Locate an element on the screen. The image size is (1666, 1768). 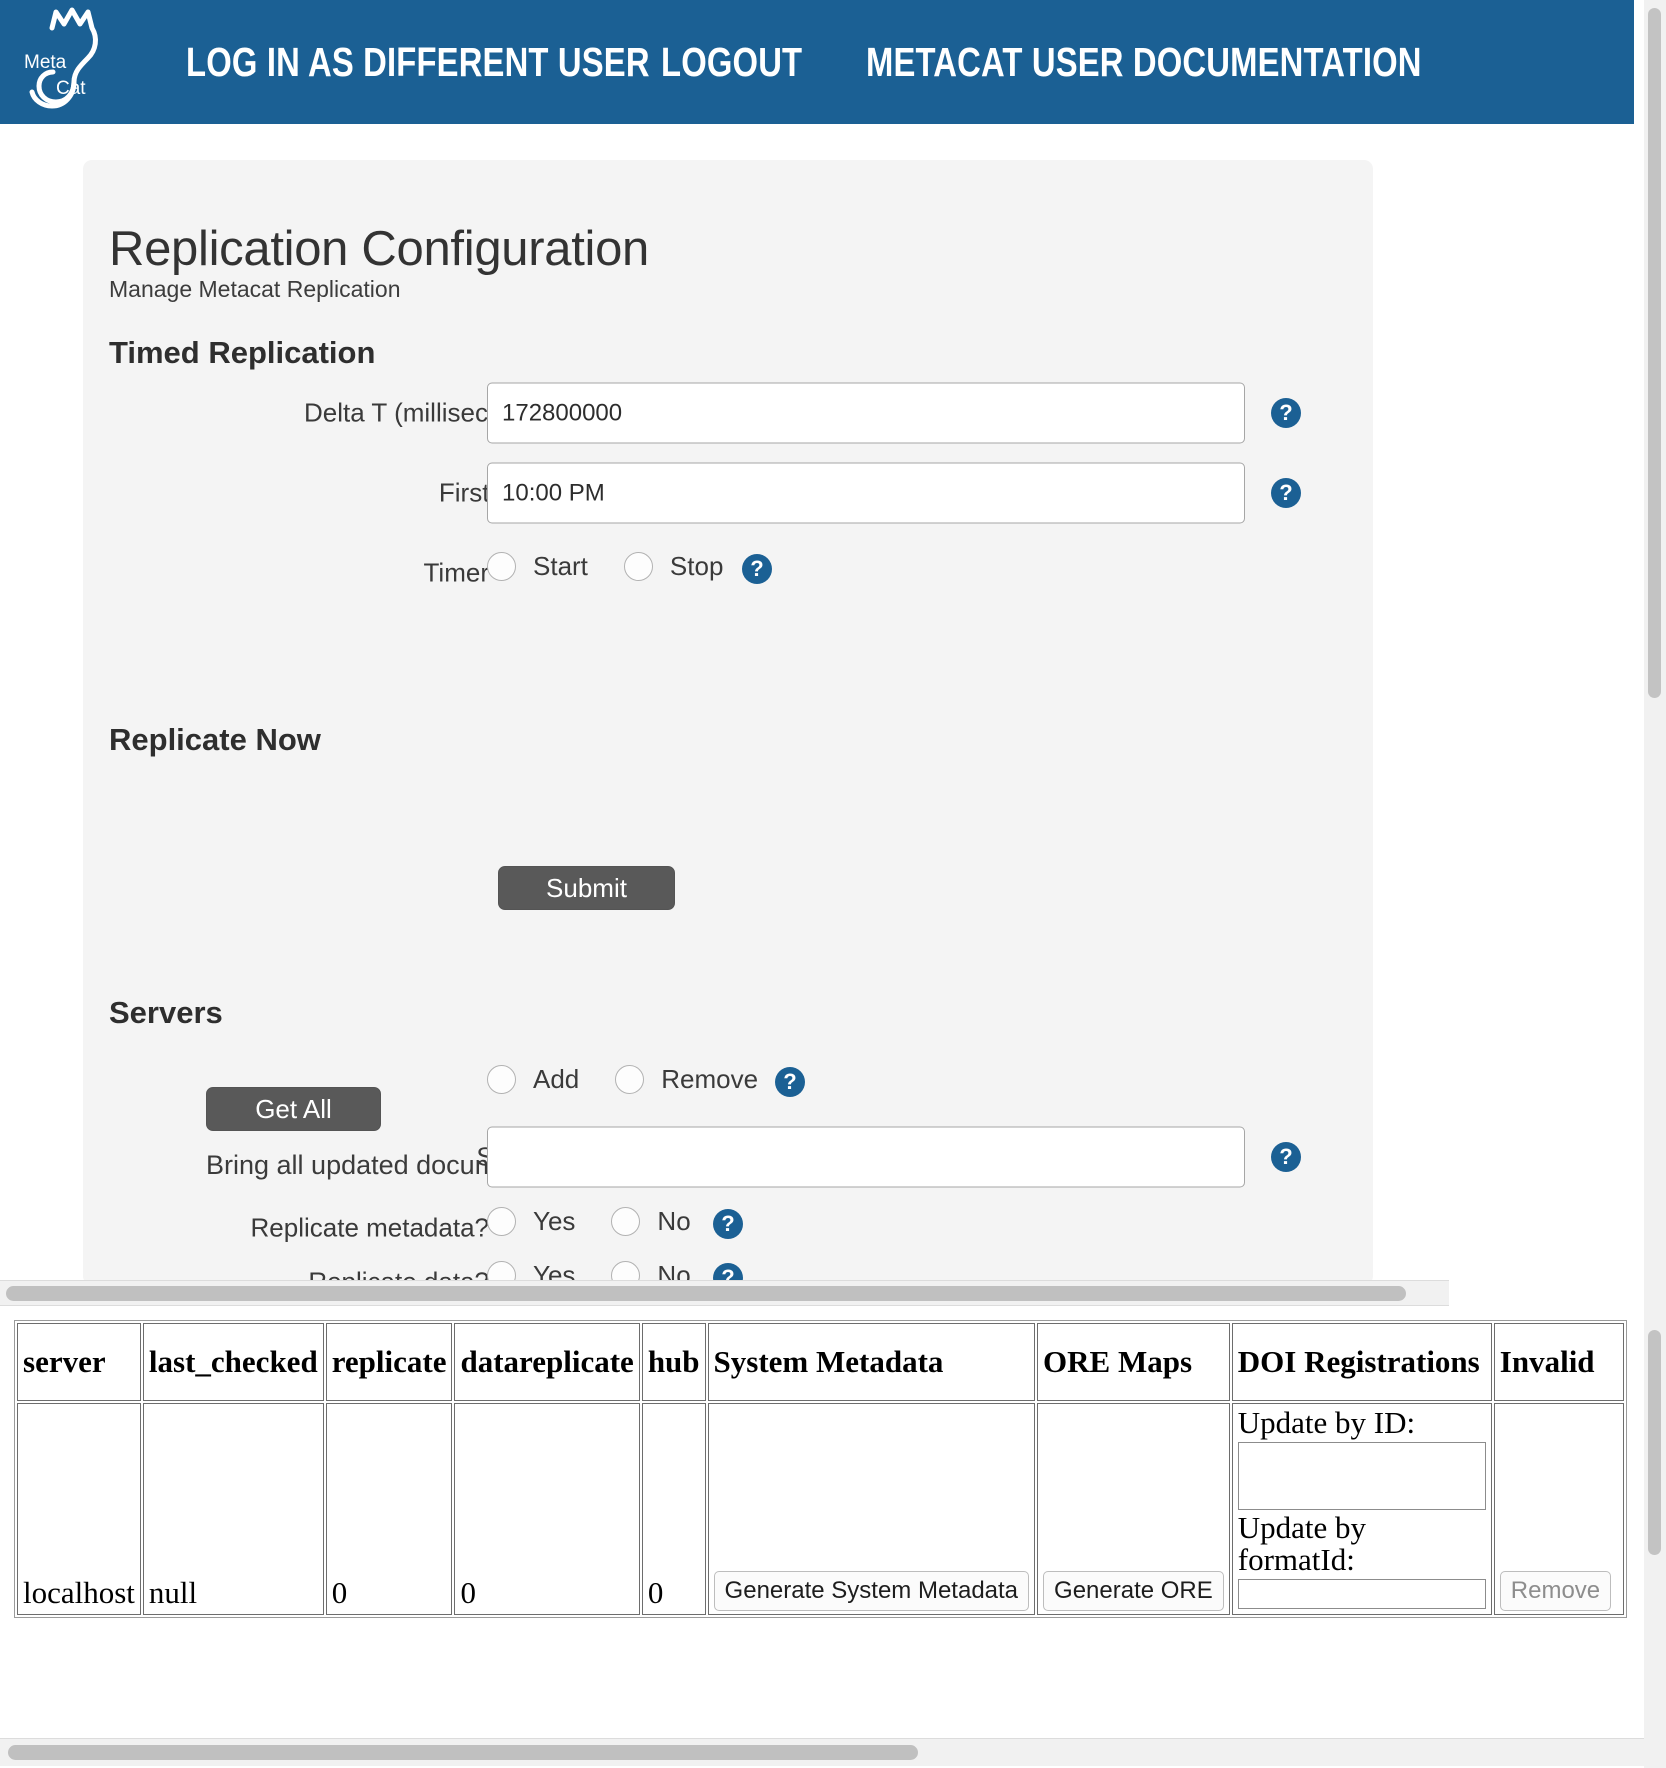
cell-server: localhost is located at coordinates (79, 1509).